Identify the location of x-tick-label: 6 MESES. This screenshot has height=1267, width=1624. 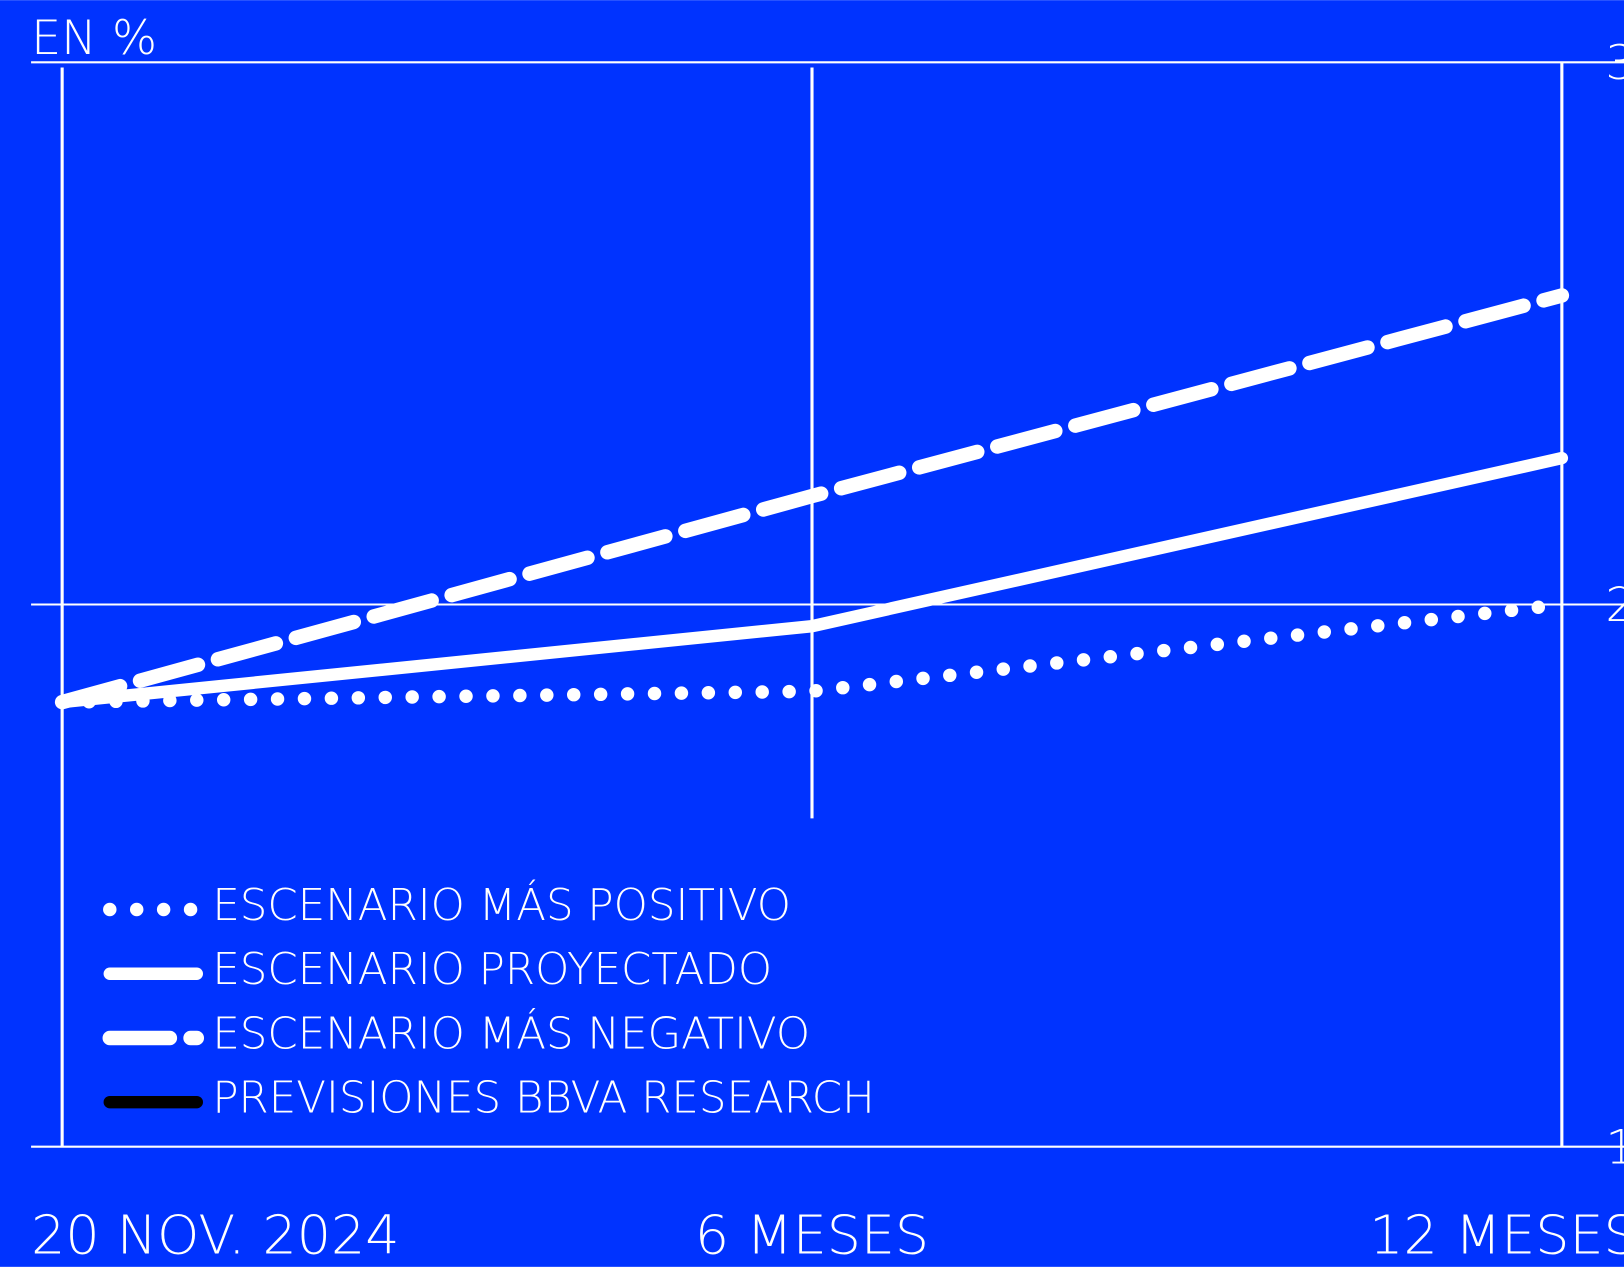
(812, 1234).